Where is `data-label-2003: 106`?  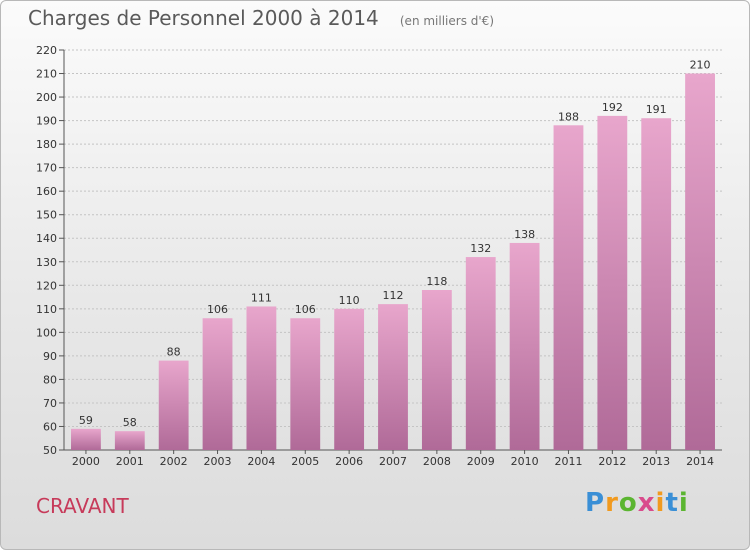 data-label-2003: 106 is located at coordinates (217, 309).